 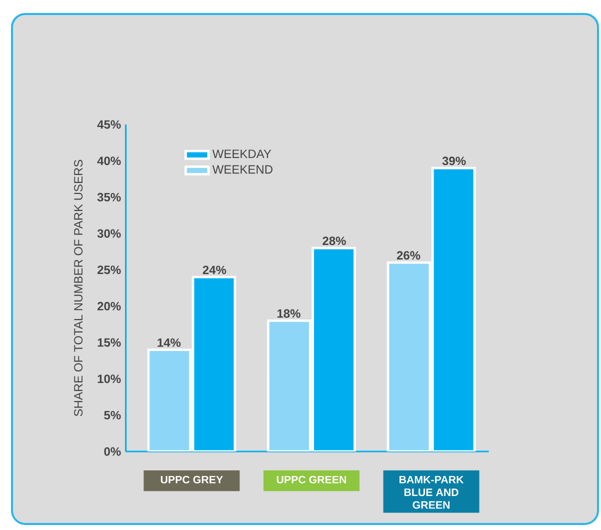 What do you see at coordinates (78, 288) in the screenshot?
I see `y-axis-title: SHARE OF TOTAL NUMBER OF PARK USERS` at bounding box center [78, 288].